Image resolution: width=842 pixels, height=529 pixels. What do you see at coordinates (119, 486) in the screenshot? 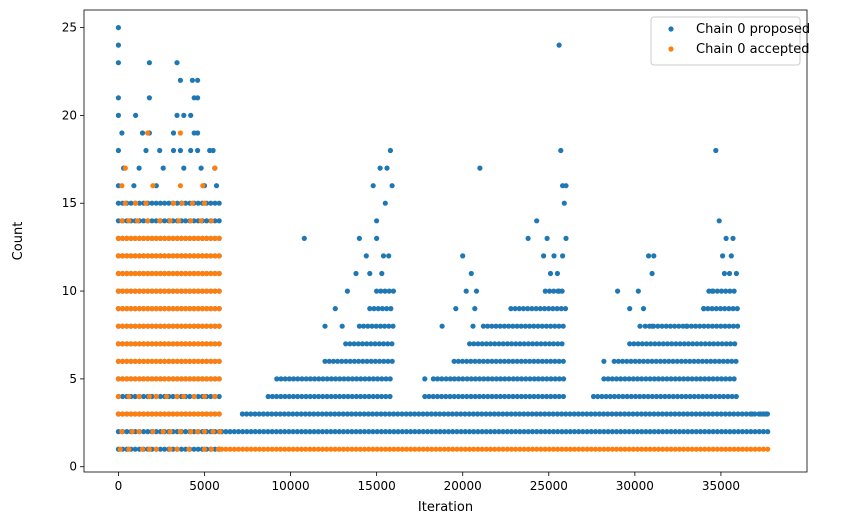
I see `x-tick-label: 0` at bounding box center [119, 486].